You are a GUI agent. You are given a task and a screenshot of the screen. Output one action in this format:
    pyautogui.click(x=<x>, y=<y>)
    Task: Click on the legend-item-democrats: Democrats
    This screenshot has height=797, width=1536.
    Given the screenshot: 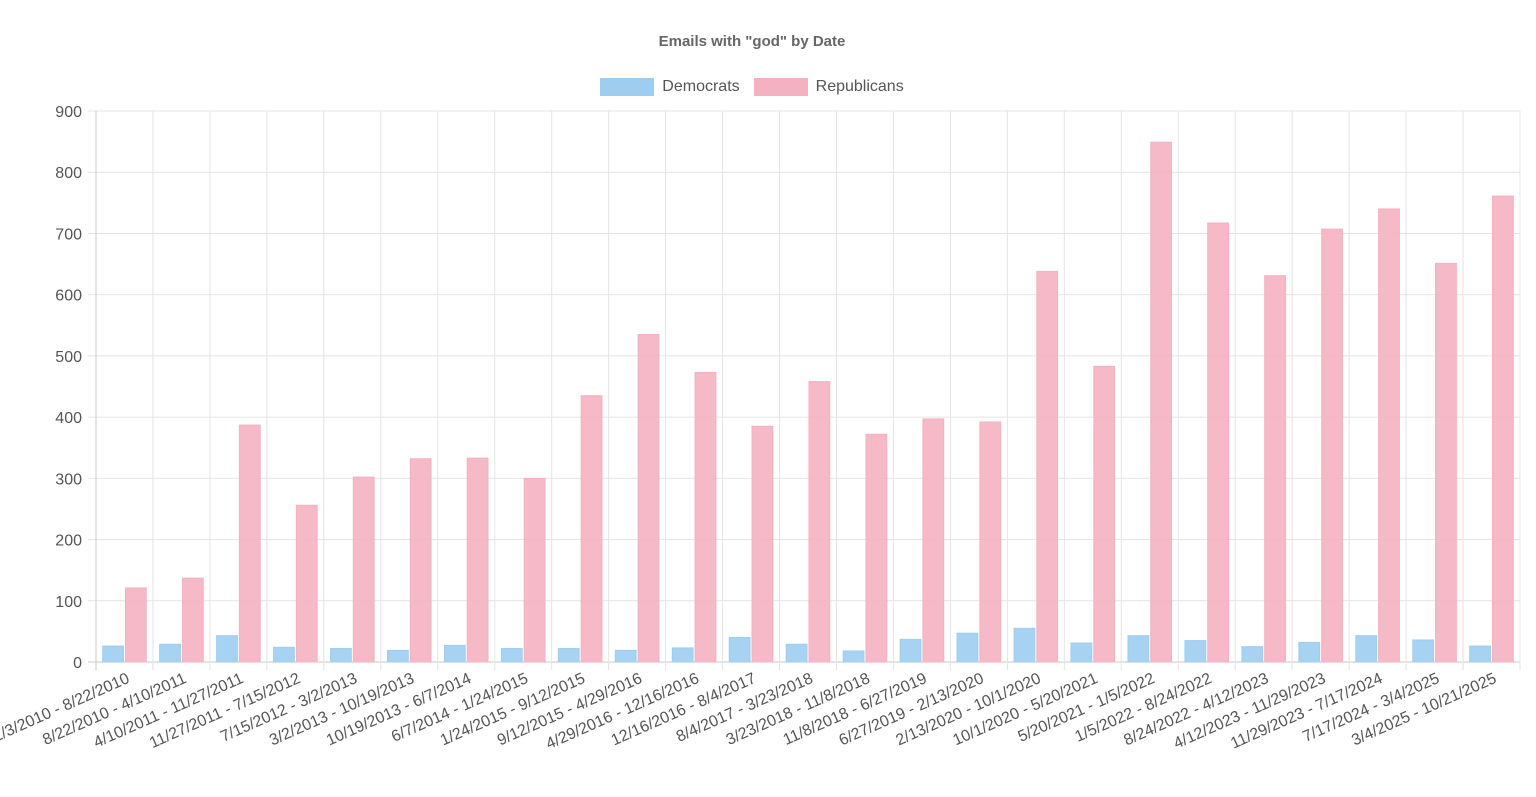 What is the action you would take?
    pyautogui.click(x=670, y=87)
    